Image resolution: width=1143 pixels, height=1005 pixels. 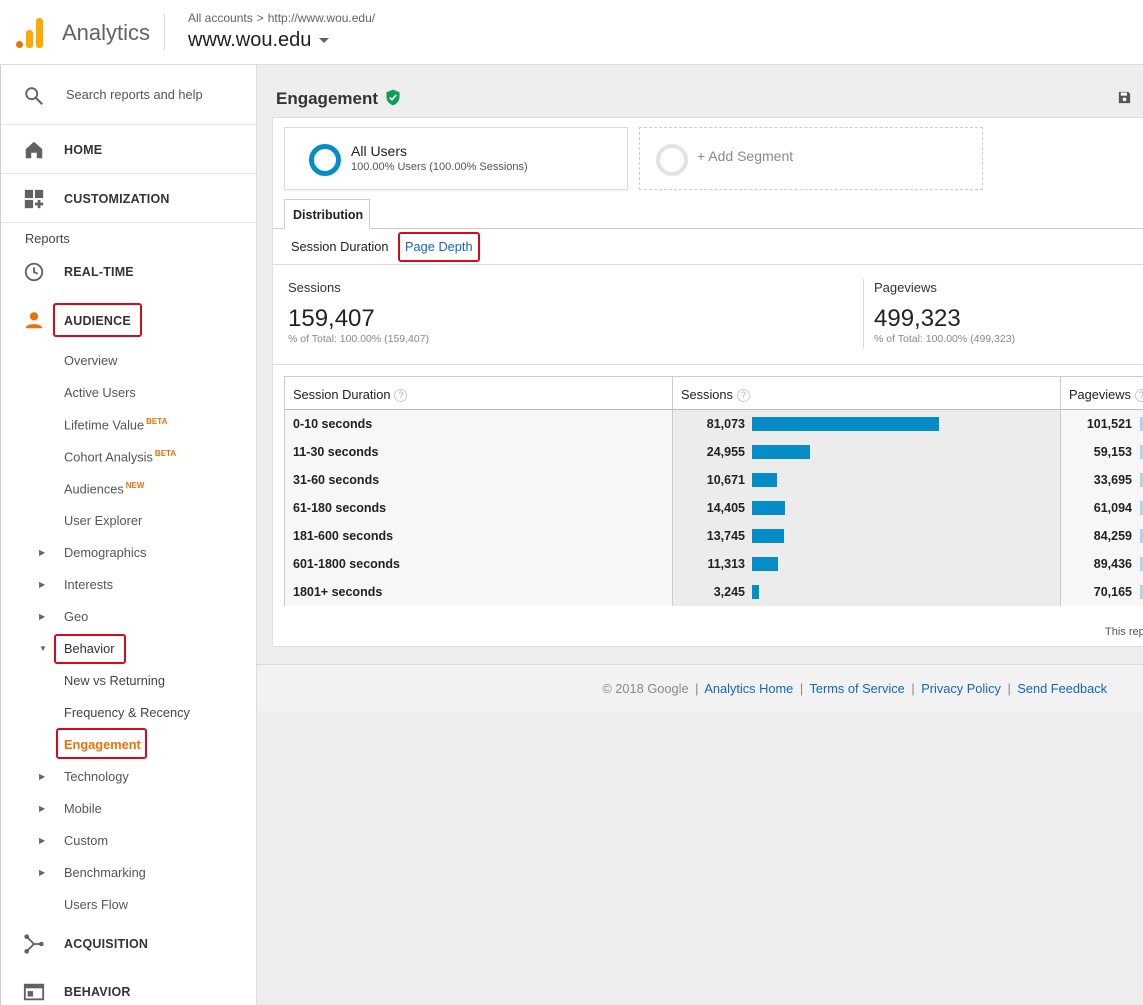 I want to click on cell-pageviews: 89,436, so click(x=1101, y=564).